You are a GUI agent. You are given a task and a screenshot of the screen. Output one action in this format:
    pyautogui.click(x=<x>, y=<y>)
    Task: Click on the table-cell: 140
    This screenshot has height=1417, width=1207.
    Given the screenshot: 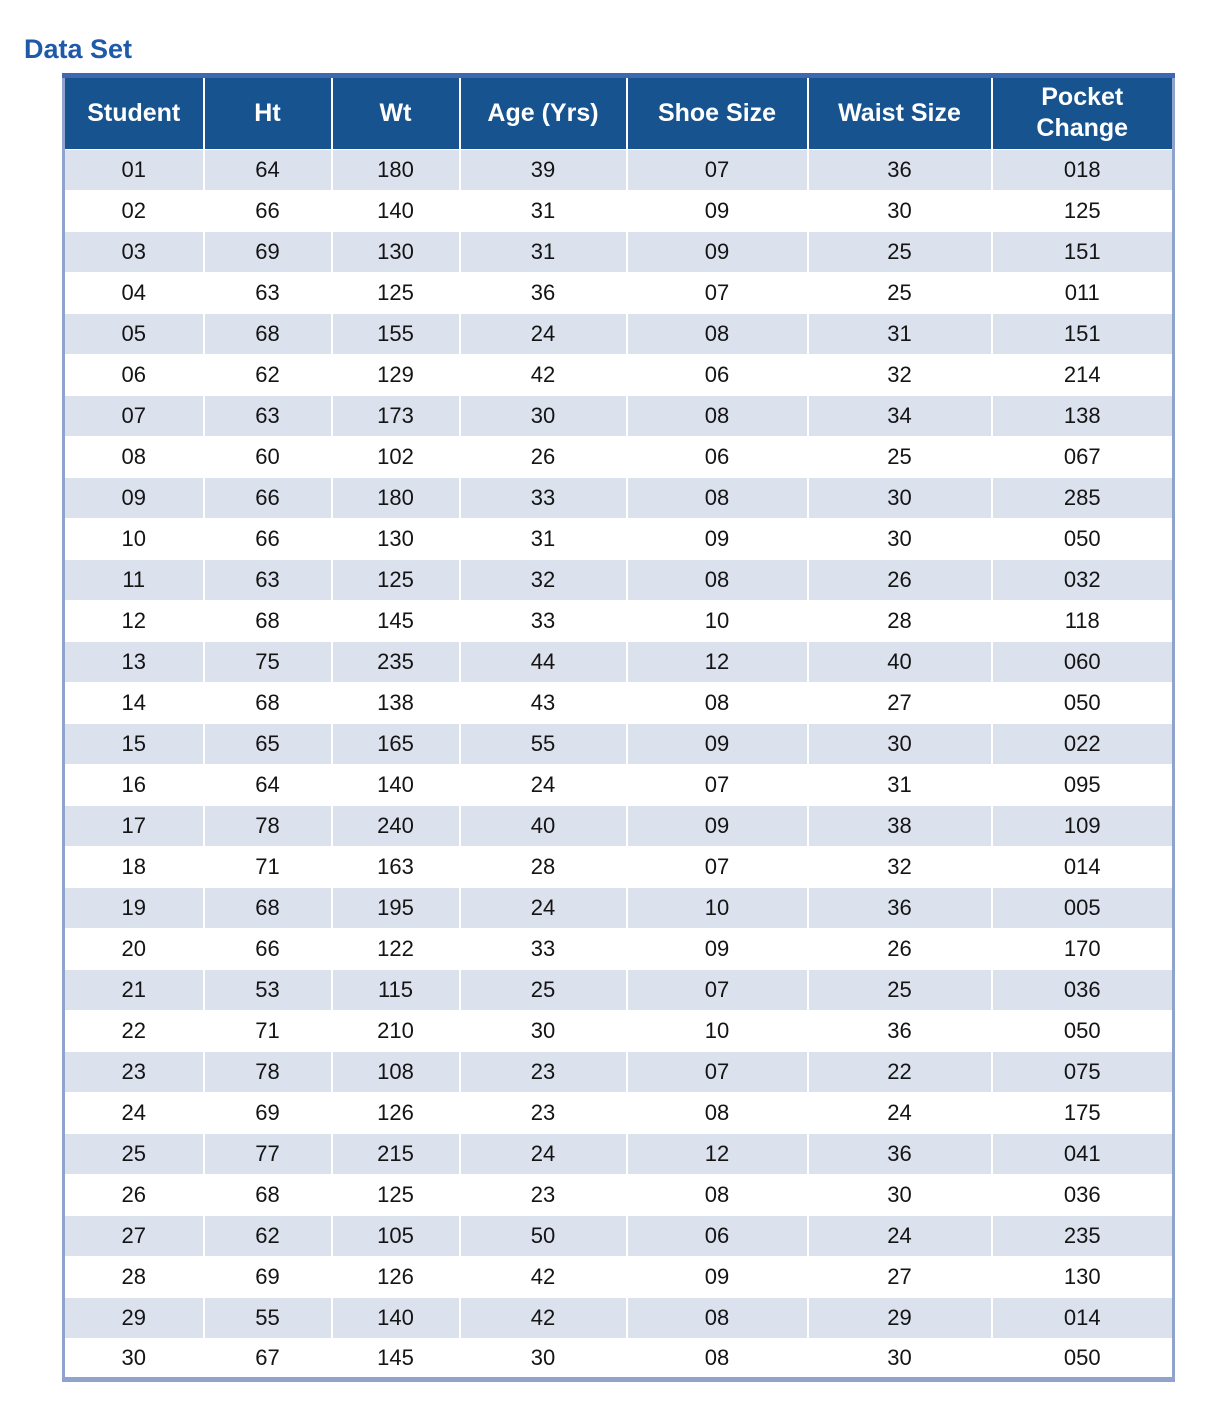 What is the action you would take?
    pyautogui.click(x=395, y=1317)
    